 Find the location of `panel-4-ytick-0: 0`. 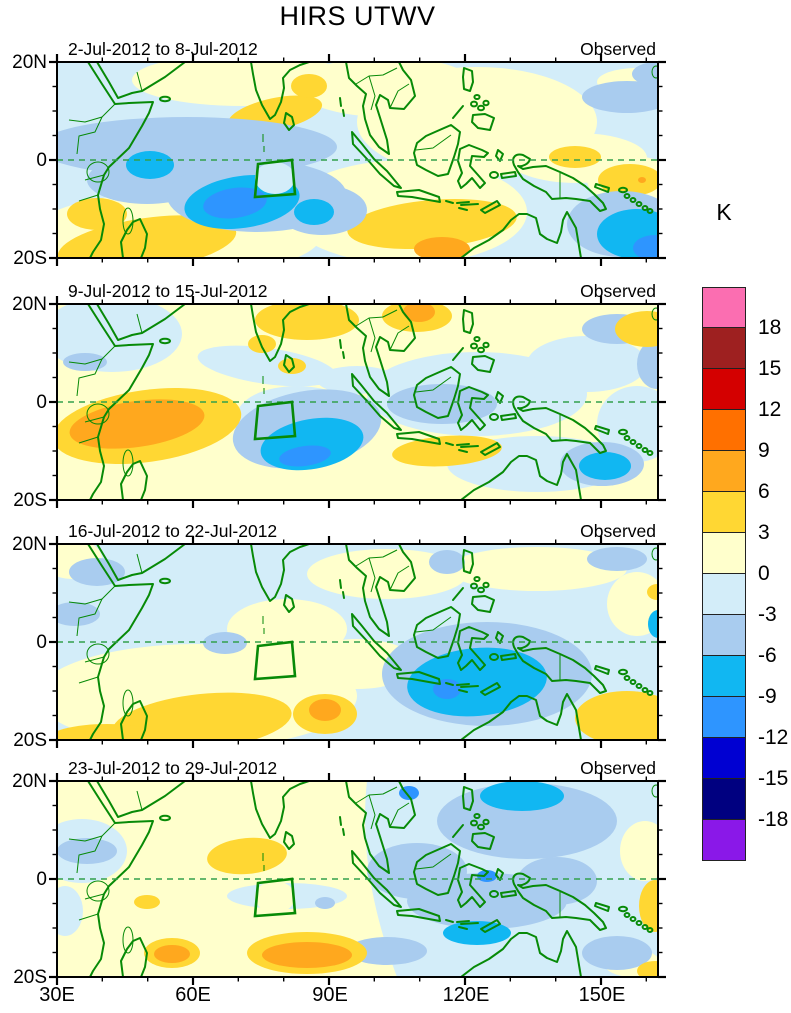

panel-4-ytick-0: 0 is located at coordinates (41, 879).